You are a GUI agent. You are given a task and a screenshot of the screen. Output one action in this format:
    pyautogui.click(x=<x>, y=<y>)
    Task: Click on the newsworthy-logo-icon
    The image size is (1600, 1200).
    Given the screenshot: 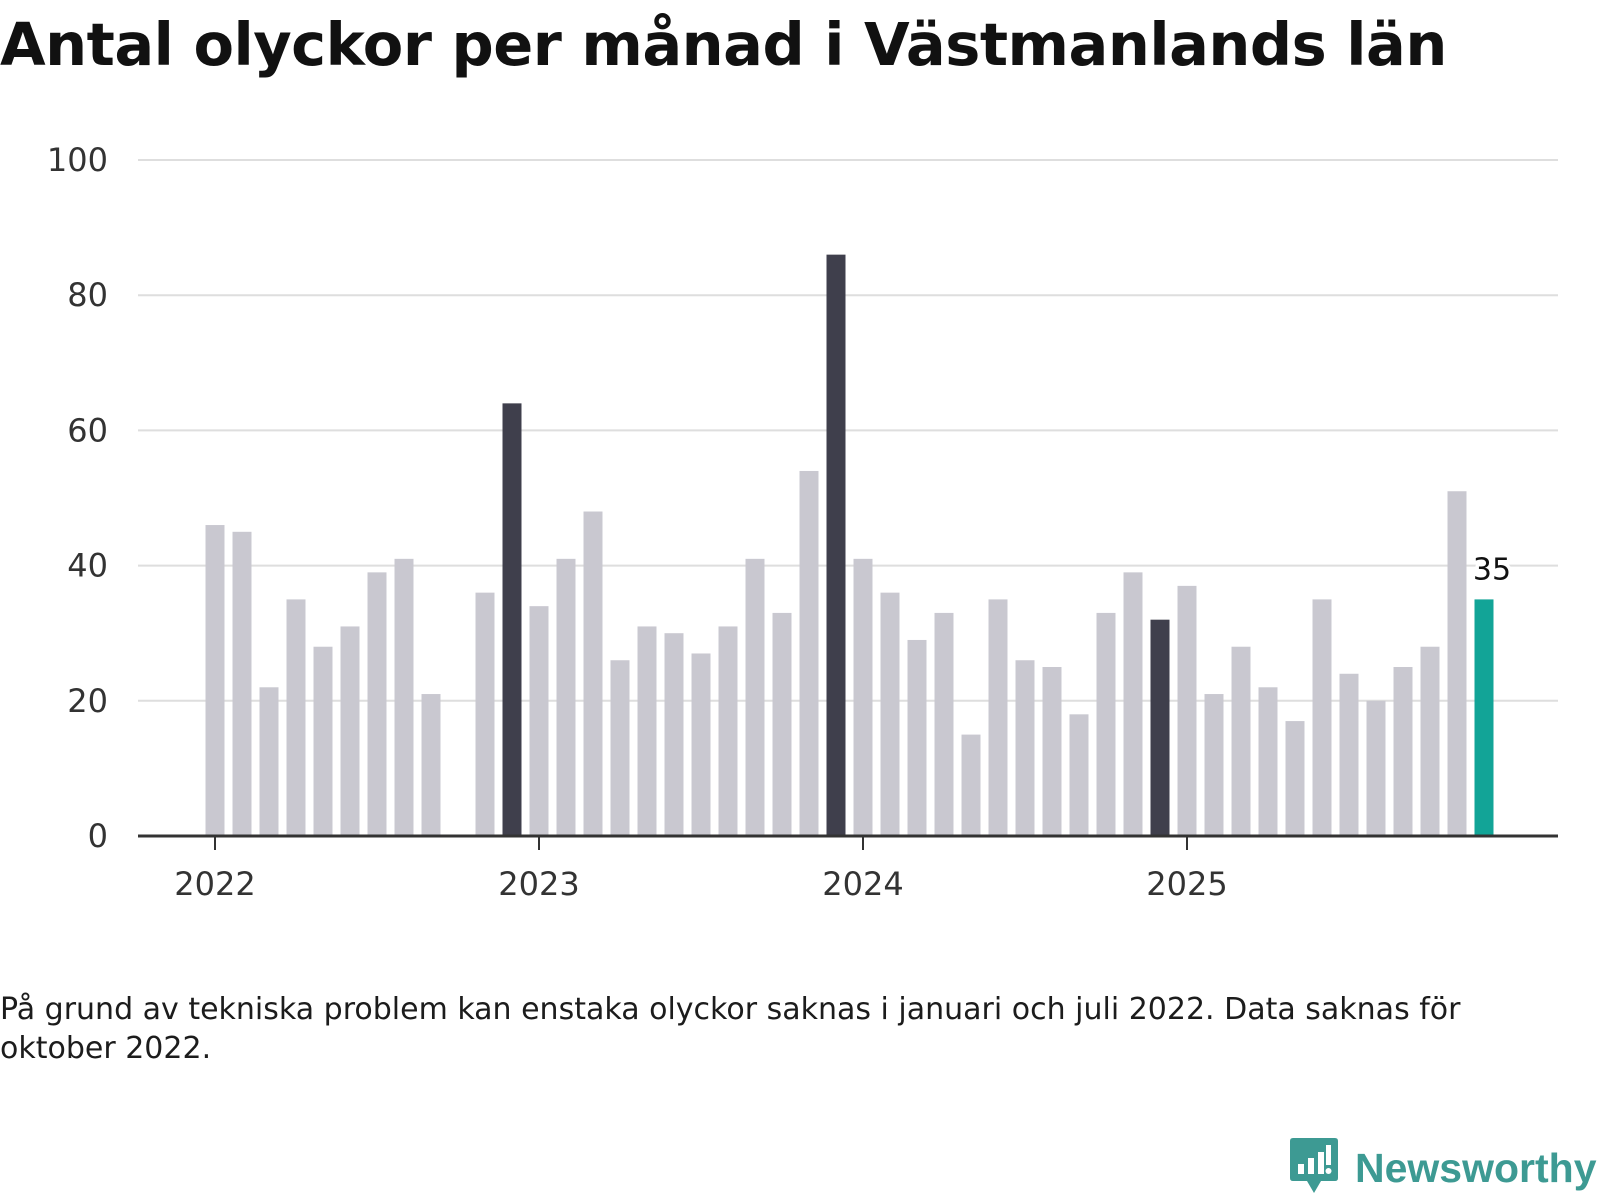 What is the action you would take?
    pyautogui.click(x=1314, y=1168)
    